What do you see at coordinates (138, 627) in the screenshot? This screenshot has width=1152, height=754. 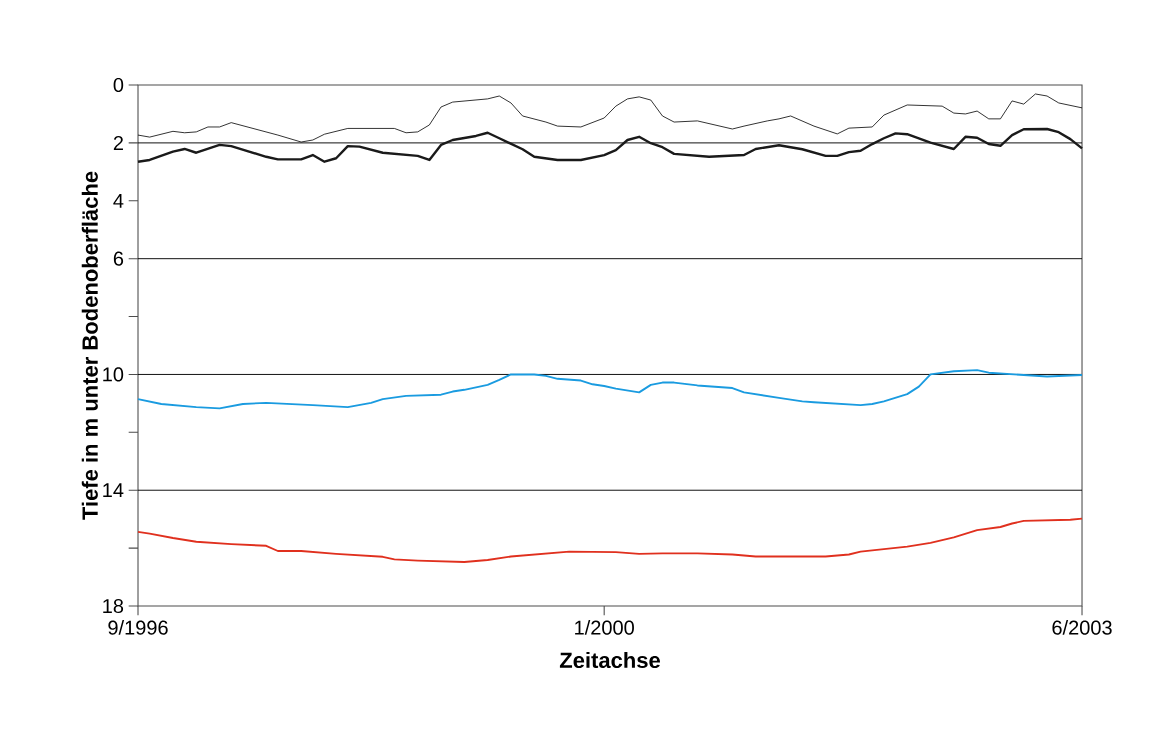 I see `x-tick-label: 9/1996` at bounding box center [138, 627].